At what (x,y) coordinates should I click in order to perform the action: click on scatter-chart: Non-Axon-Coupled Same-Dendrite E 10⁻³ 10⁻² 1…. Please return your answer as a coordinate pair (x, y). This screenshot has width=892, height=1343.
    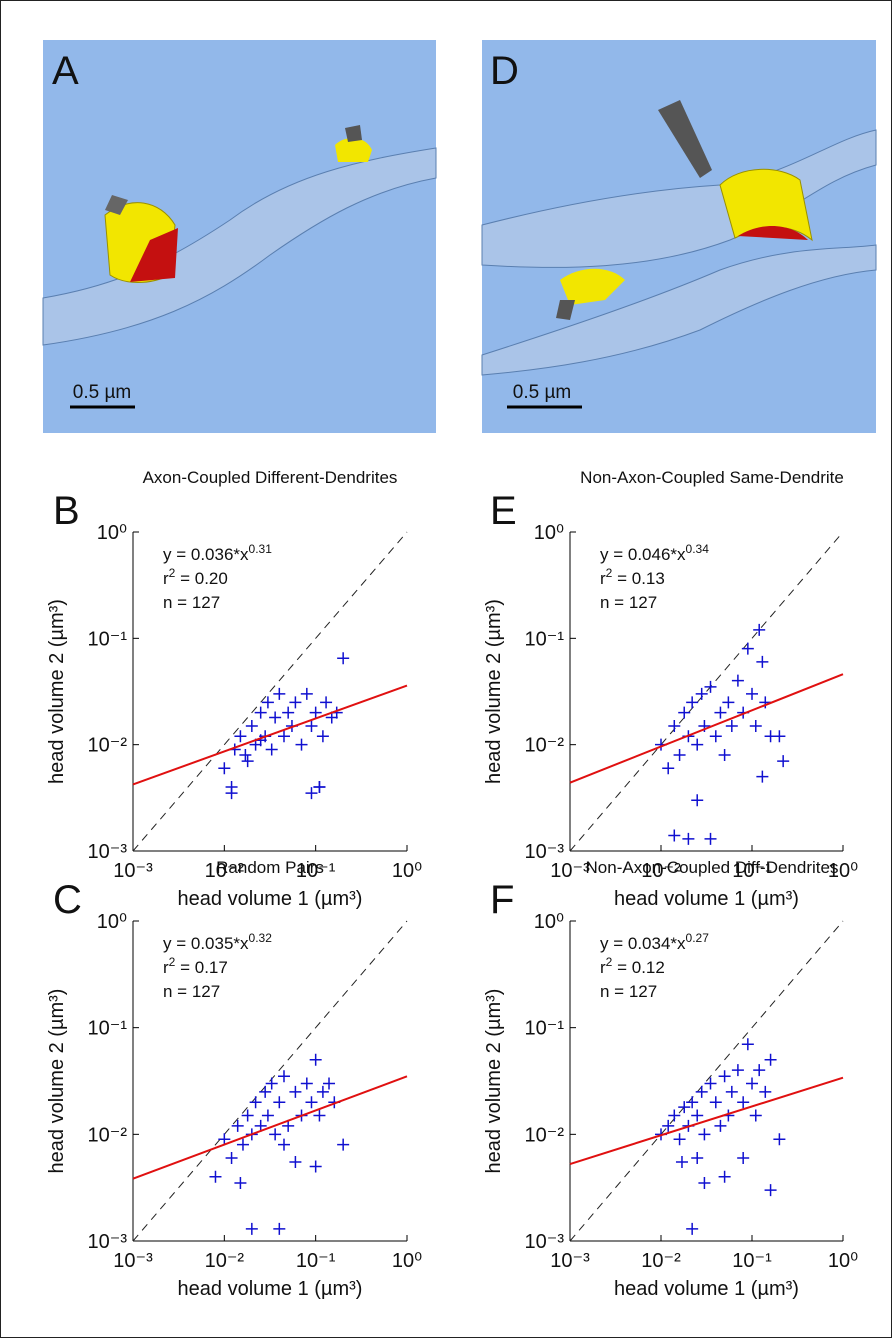
    Looking at the image, I should click on (670, 689).